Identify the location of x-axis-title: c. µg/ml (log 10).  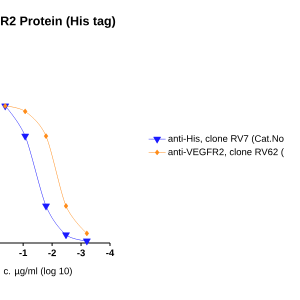
(38, 271).